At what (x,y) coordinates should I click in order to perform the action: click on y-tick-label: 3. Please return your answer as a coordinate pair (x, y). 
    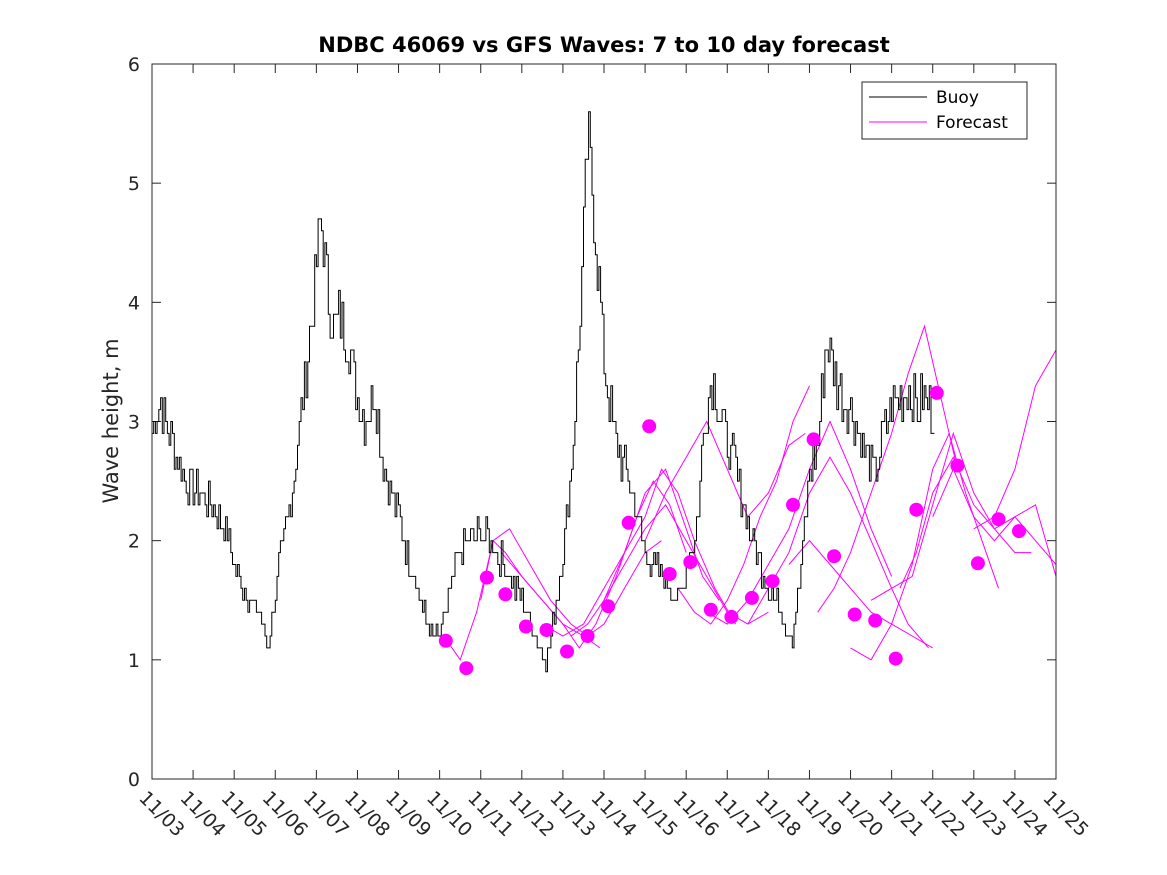
    Looking at the image, I should click on (134, 423).